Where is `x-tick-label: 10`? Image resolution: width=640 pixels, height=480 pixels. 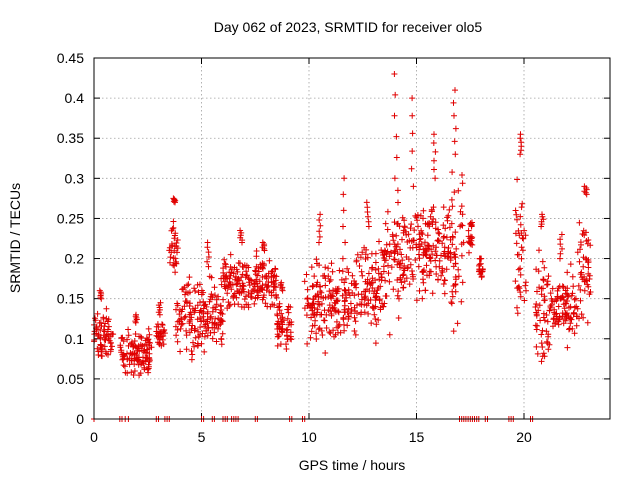 x-tick-label: 10 is located at coordinates (309, 437).